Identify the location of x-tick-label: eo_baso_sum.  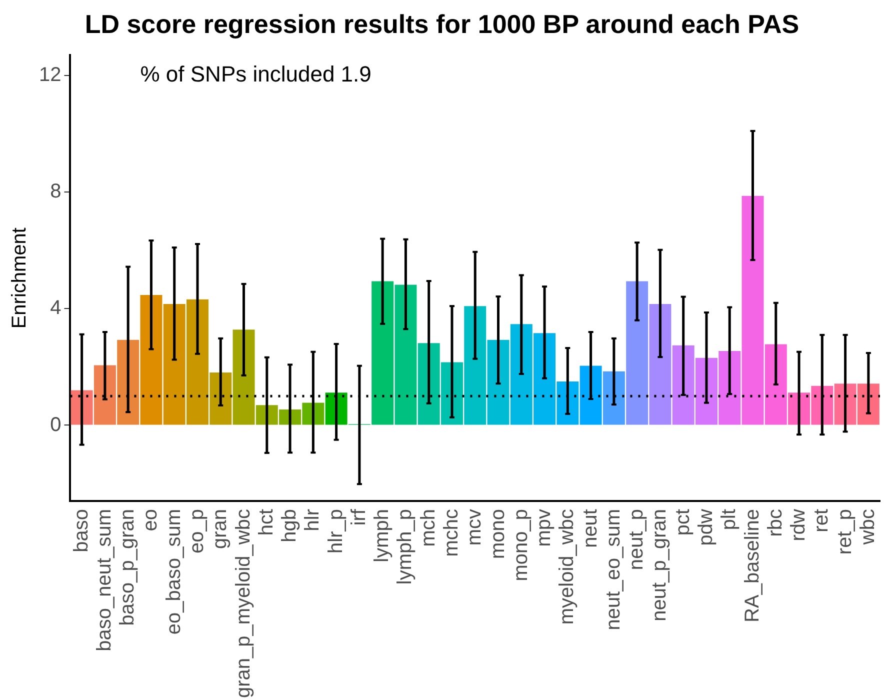
(173, 571).